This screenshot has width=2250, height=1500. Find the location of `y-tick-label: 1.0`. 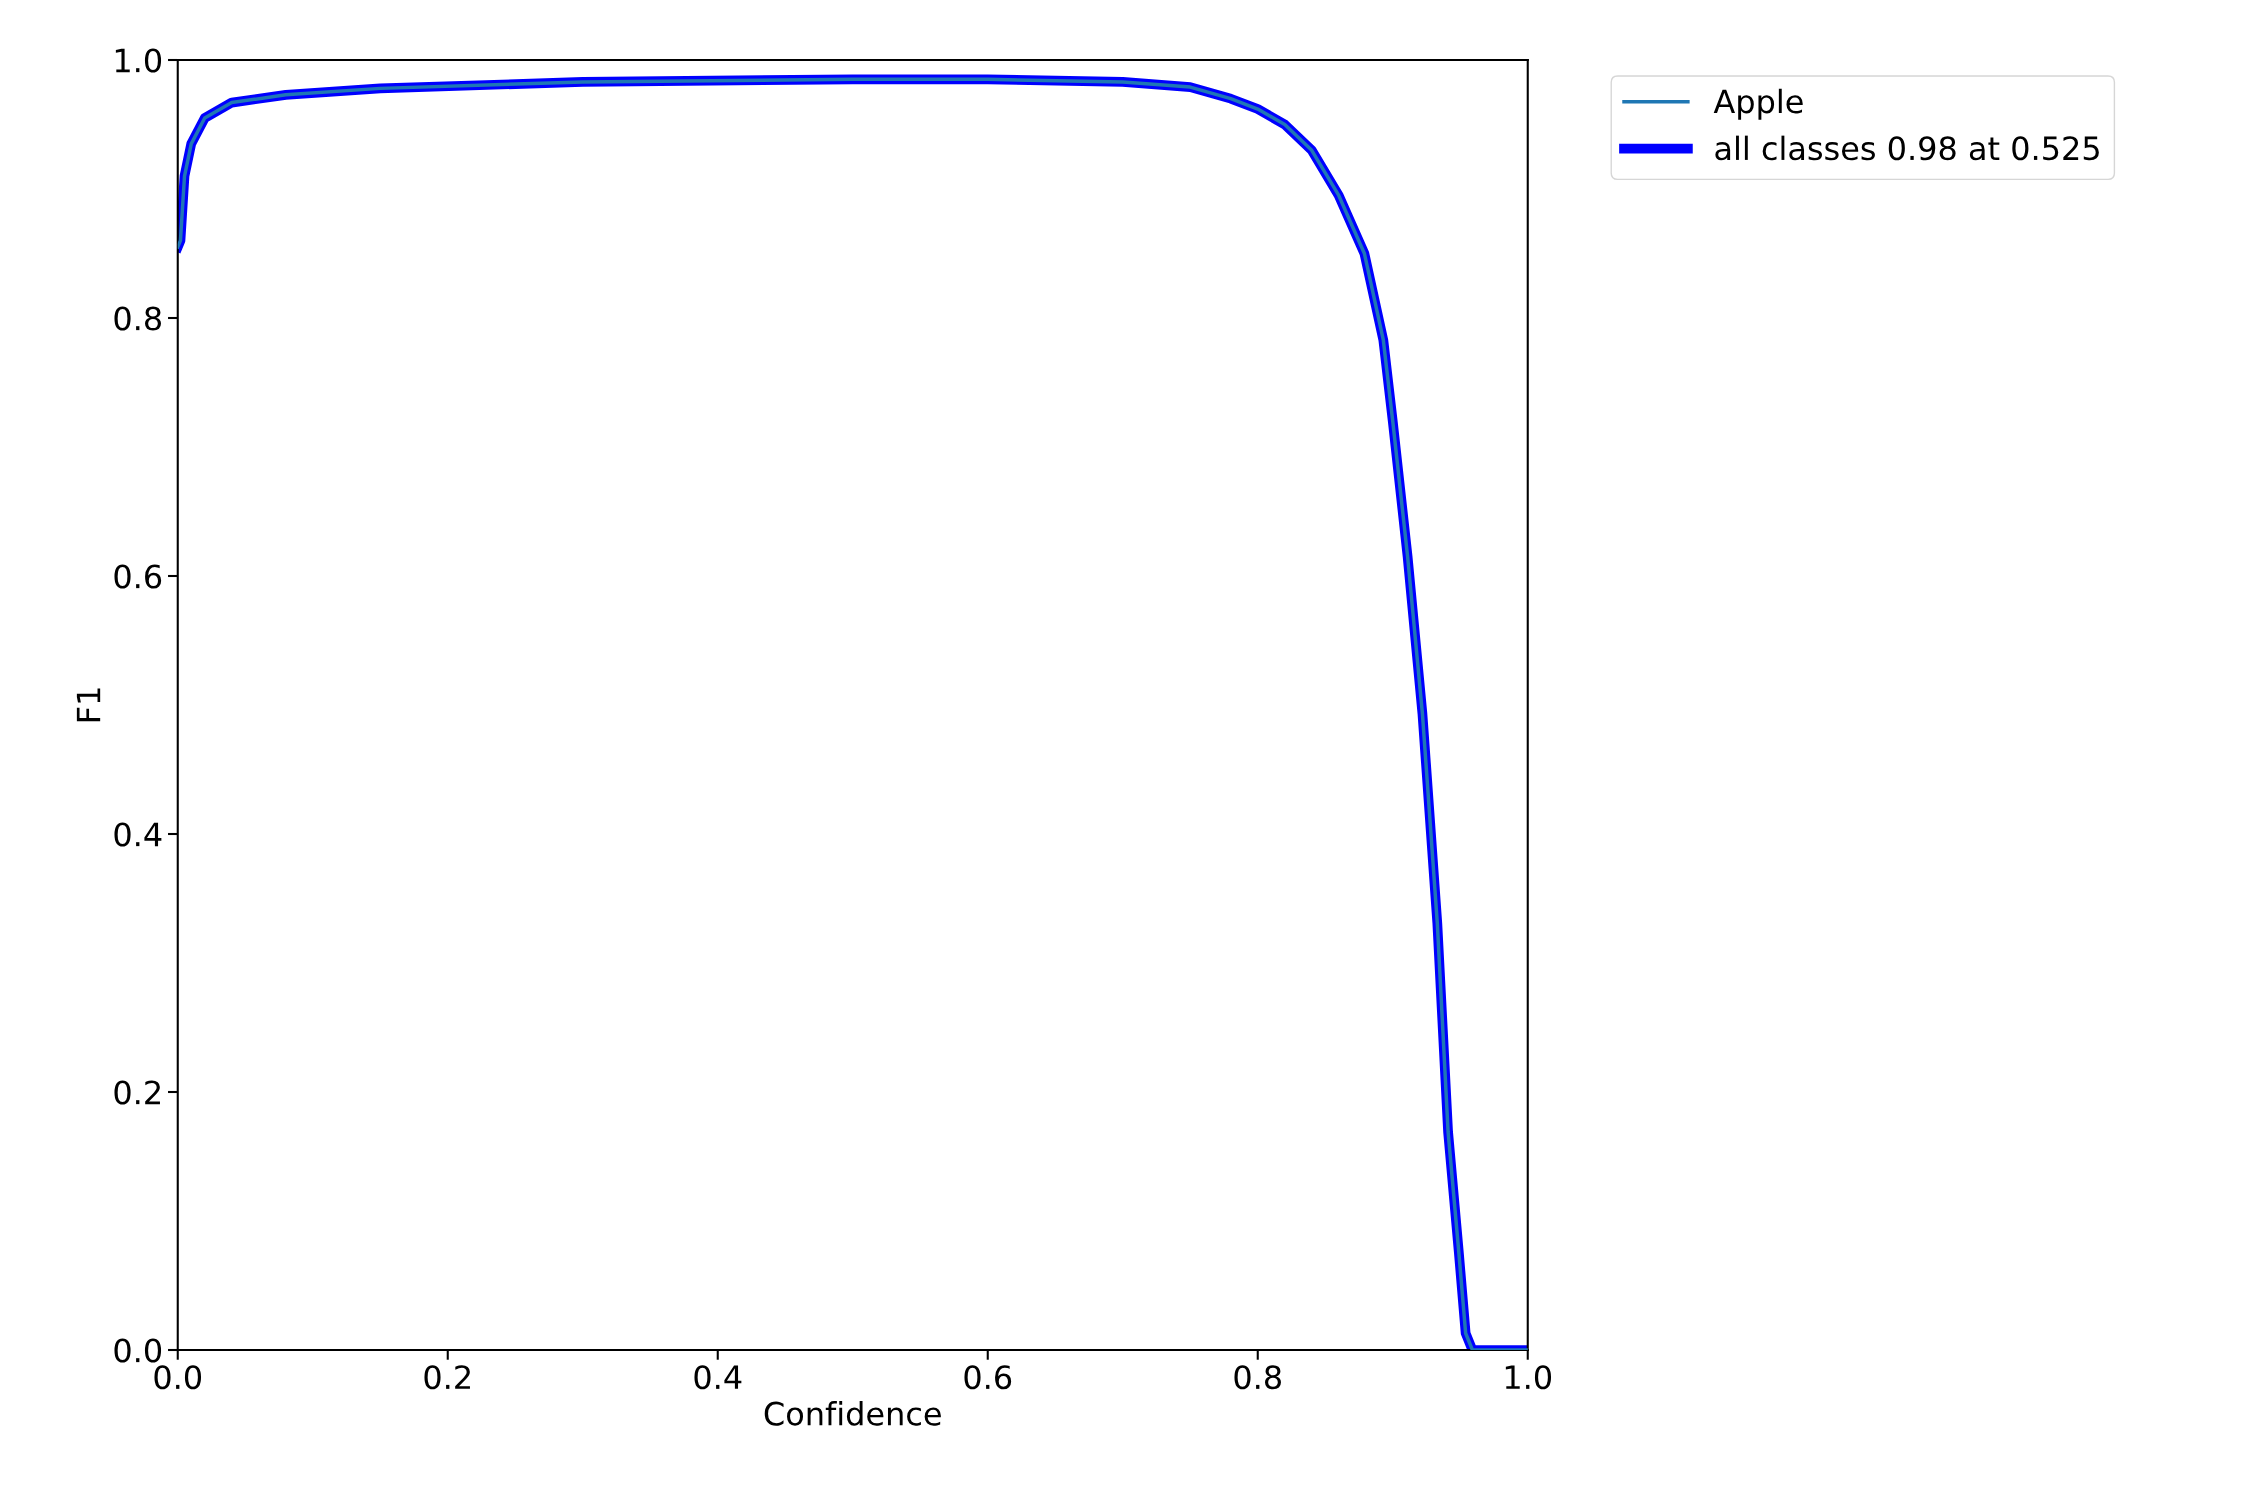

y-tick-label: 1.0 is located at coordinates (138, 60).